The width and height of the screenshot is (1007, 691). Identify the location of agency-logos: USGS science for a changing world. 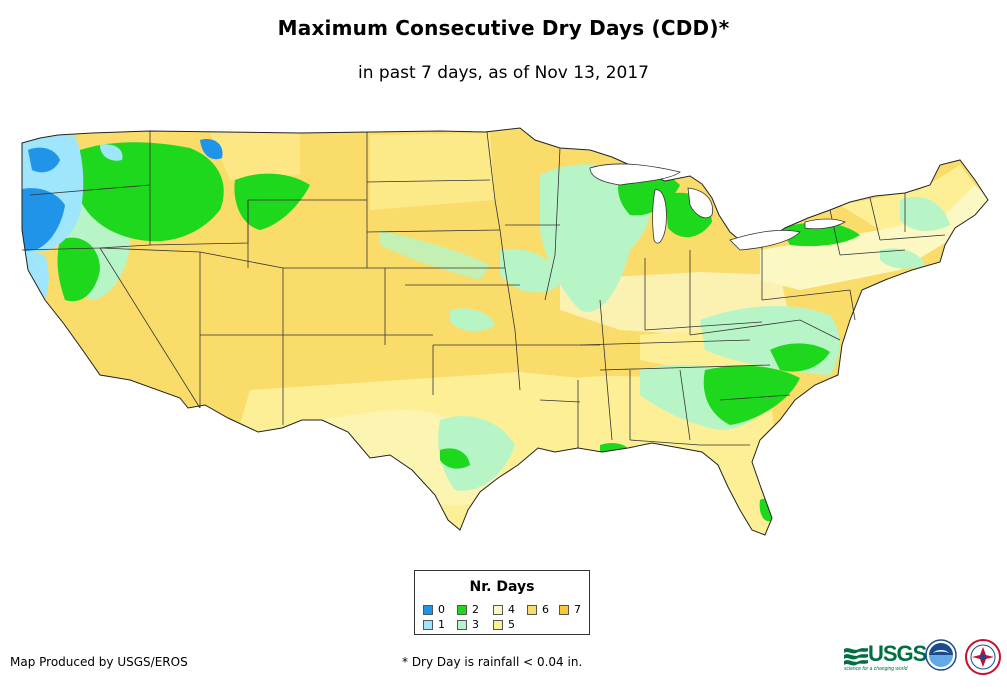
(922, 657).